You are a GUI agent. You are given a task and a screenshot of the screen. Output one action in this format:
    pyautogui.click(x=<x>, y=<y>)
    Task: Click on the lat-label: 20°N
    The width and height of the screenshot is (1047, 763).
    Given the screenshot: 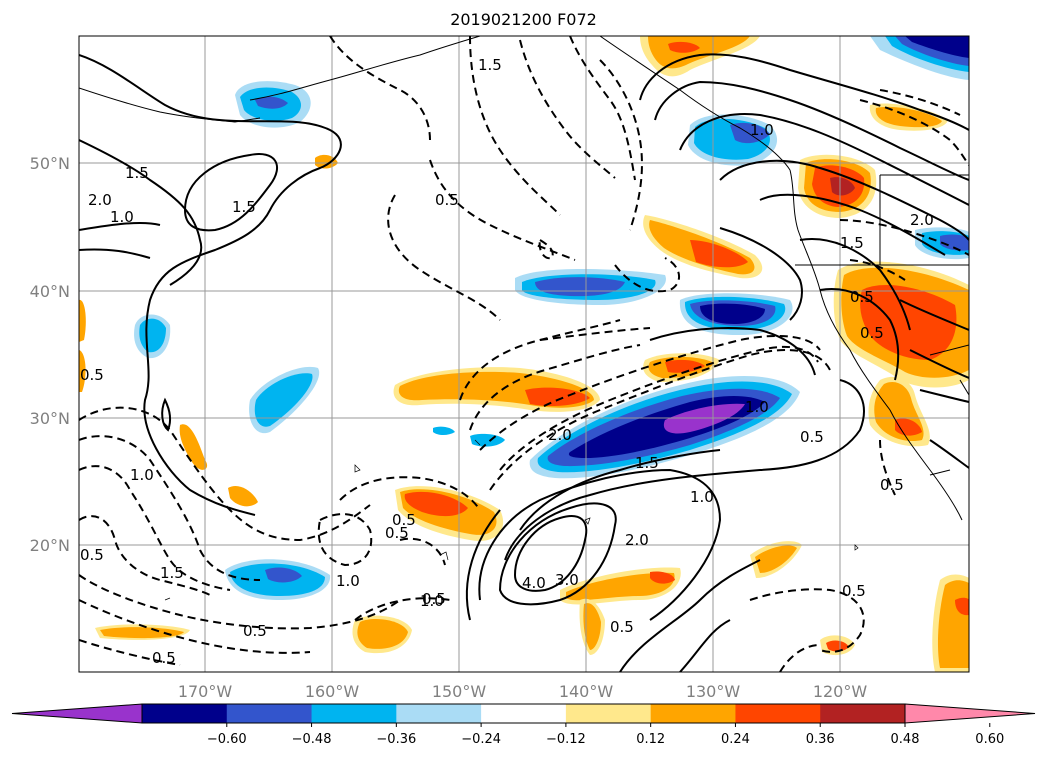 What is the action you would take?
    pyautogui.click(x=50, y=545)
    